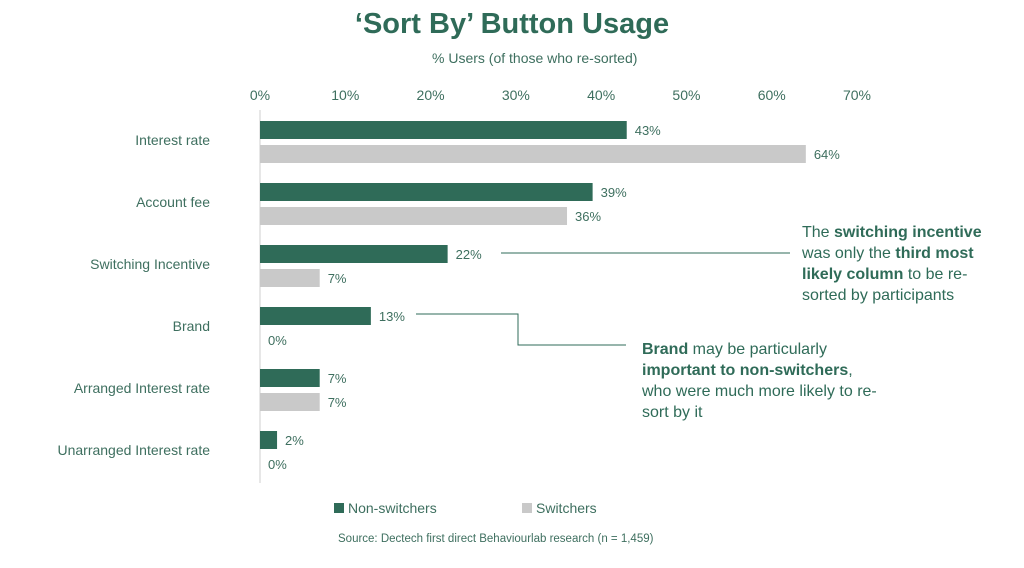  I want to click on legend-item-switchers: Switchers, so click(559, 508).